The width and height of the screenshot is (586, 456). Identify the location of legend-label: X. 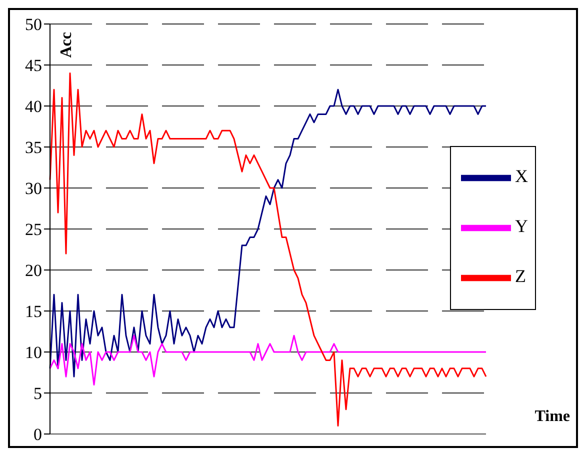
(521, 176).